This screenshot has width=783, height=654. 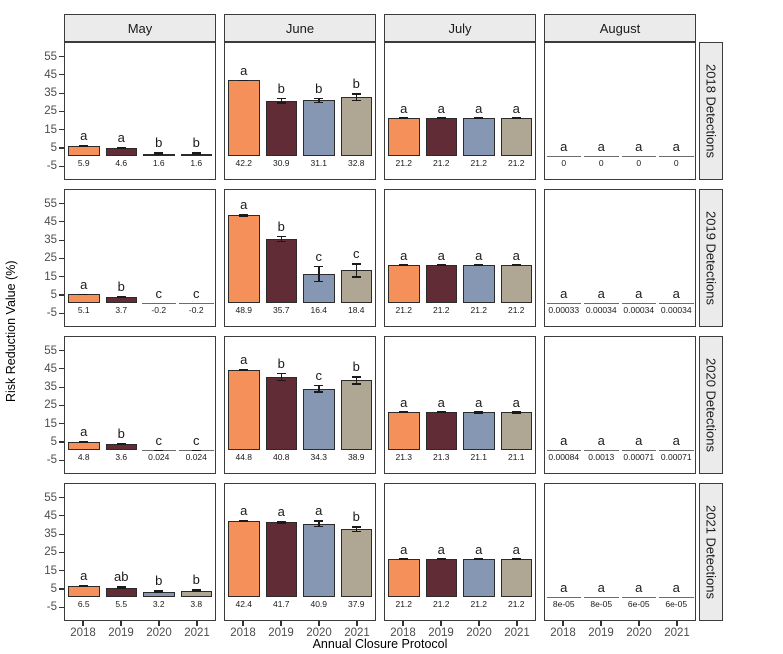 What do you see at coordinates (140, 28) in the screenshot?
I see `facet-column-strip: May` at bounding box center [140, 28].